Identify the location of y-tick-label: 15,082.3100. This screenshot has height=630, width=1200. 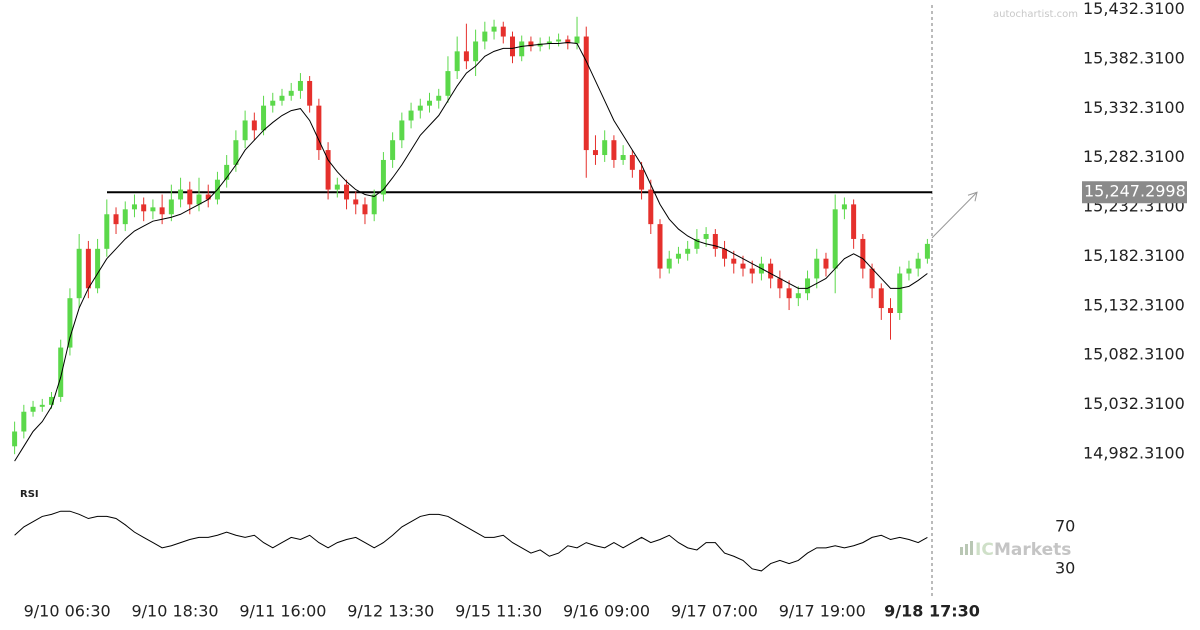
(1134, 354).